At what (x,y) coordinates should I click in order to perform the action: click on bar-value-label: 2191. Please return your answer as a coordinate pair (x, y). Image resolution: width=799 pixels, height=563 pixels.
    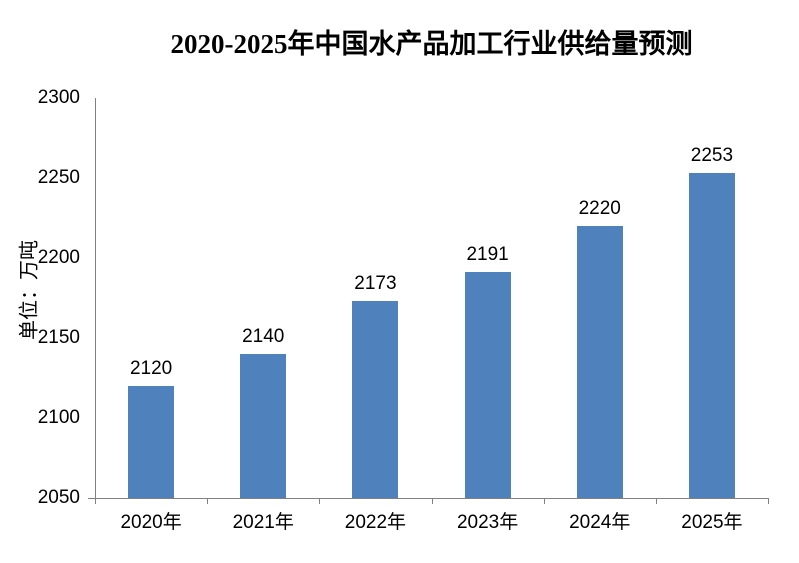
    Looking at the image, I should click on (487, 255).